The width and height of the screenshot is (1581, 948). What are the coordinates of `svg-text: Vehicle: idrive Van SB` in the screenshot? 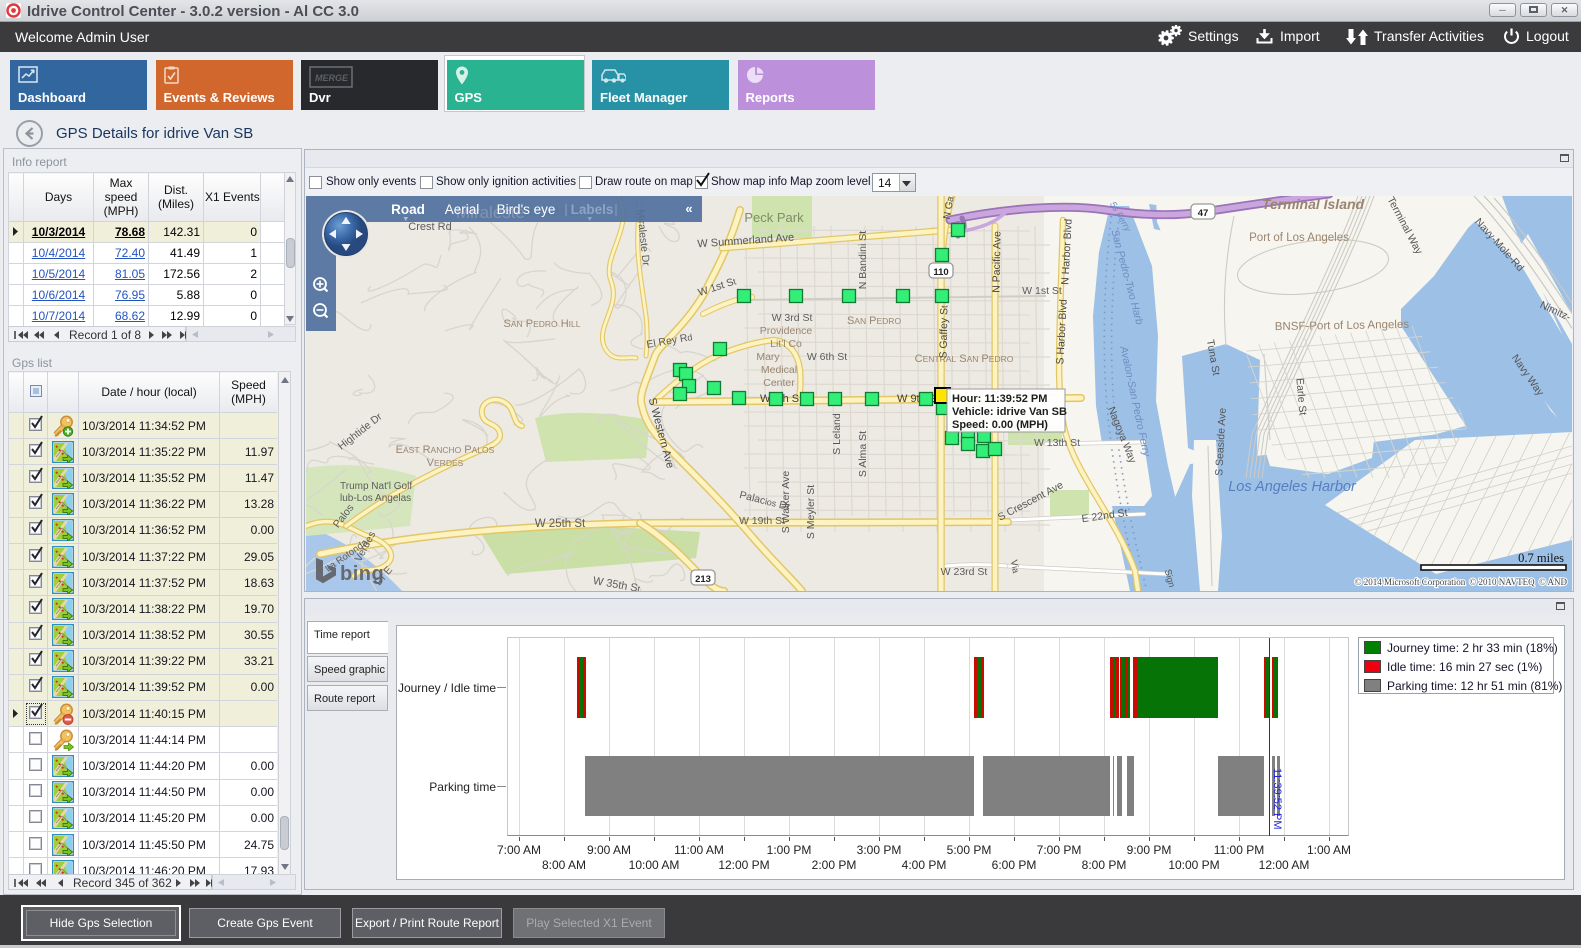 It's located at (1009, 412).